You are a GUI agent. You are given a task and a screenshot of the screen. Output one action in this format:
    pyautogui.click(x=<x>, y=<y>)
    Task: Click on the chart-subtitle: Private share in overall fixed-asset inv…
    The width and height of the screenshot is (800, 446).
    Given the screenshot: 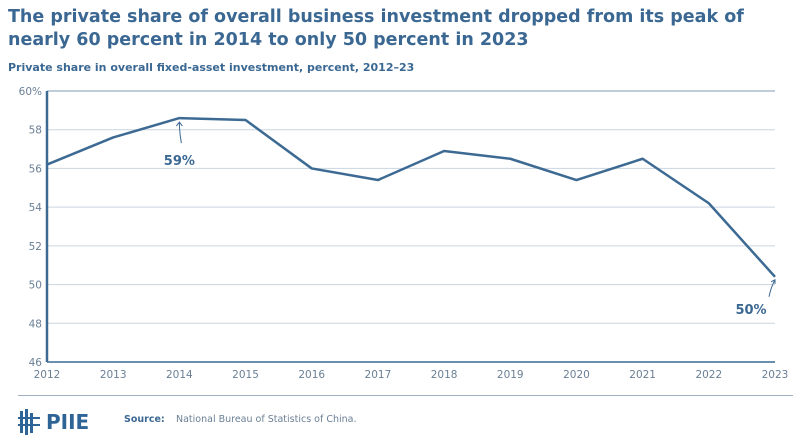 What is the action you would take?
    pyautogui.click(x=211, y=67)
    